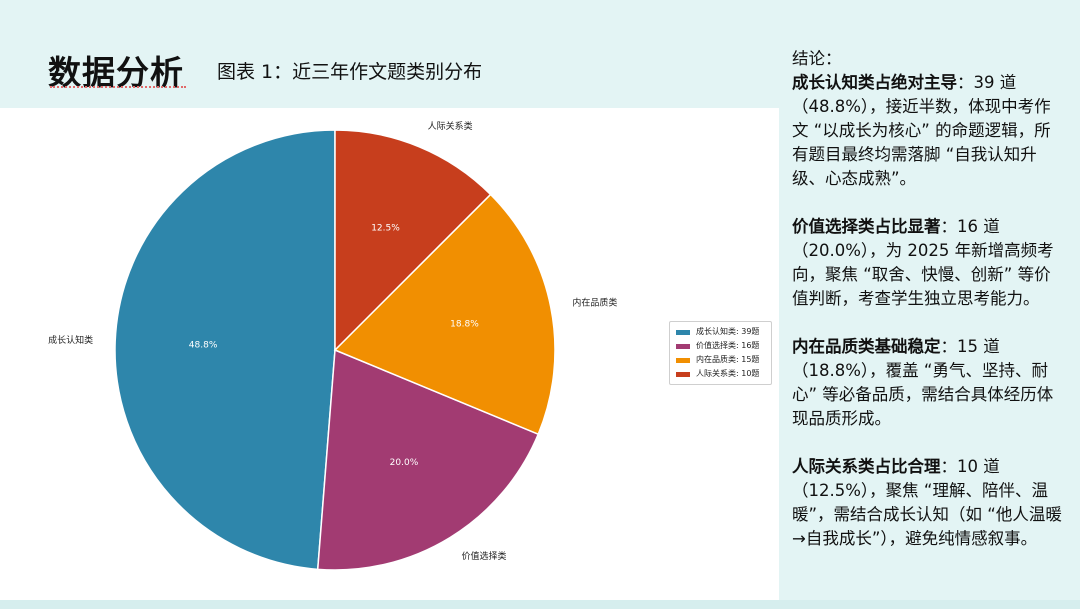 The height and width of the screenshot is (609, 1080). What do you see at coordinates (817, 58) in the screenshot?
I see `conclusion-heading: 结论：` at bounding box center [817, 58].